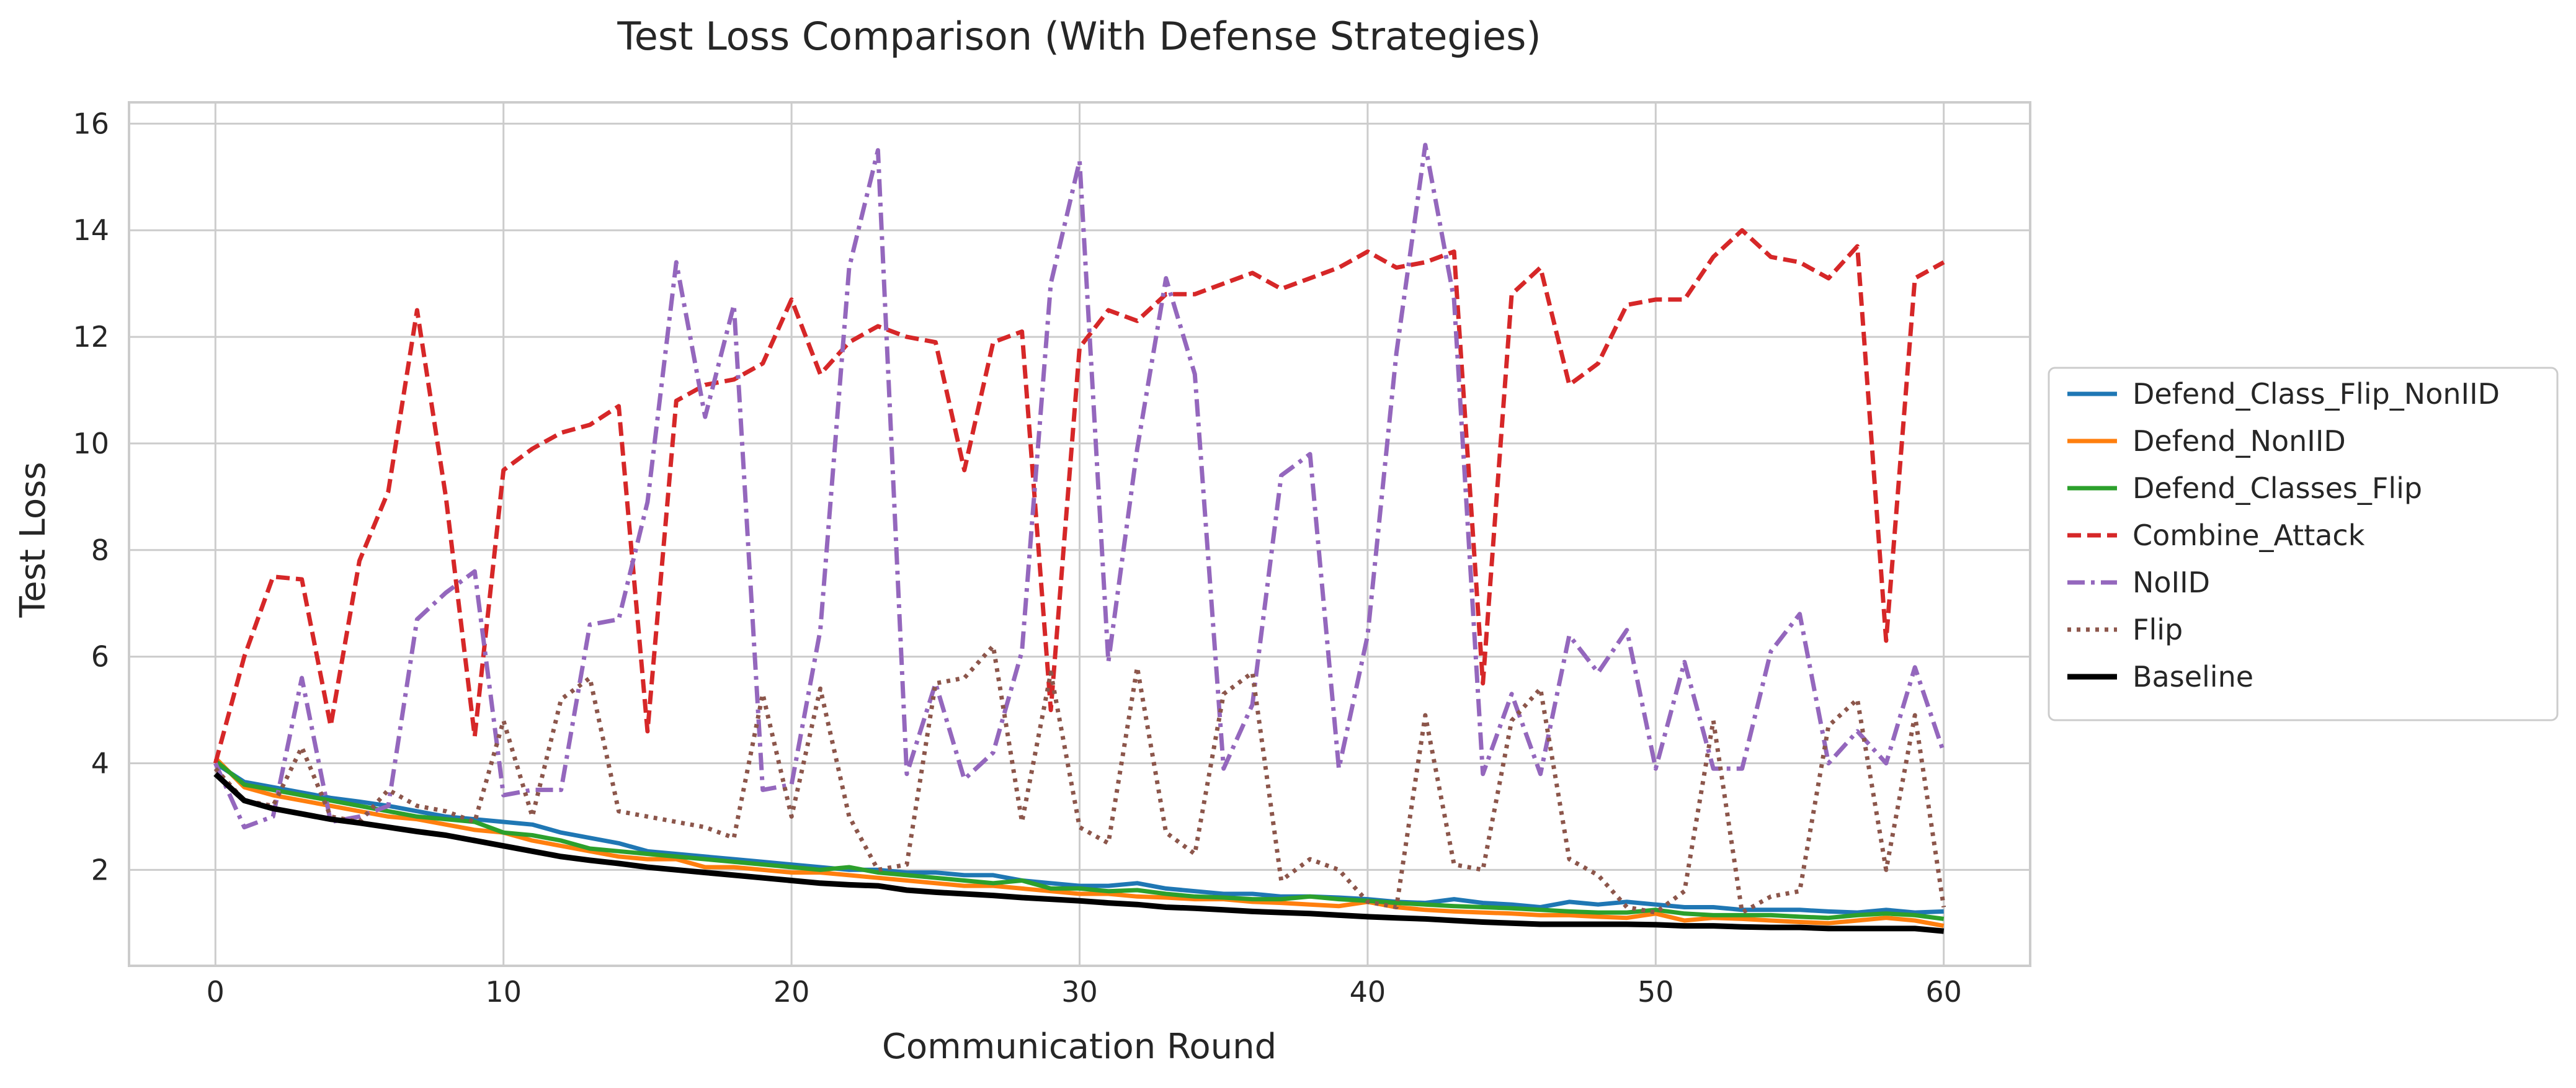 This screenshot has width=2576, height=1088. What do you see at coordinates (1079, 1047) in the screenshot?
I see `x-axis-label: Communication Round` at bounding box center [1079, 1047].